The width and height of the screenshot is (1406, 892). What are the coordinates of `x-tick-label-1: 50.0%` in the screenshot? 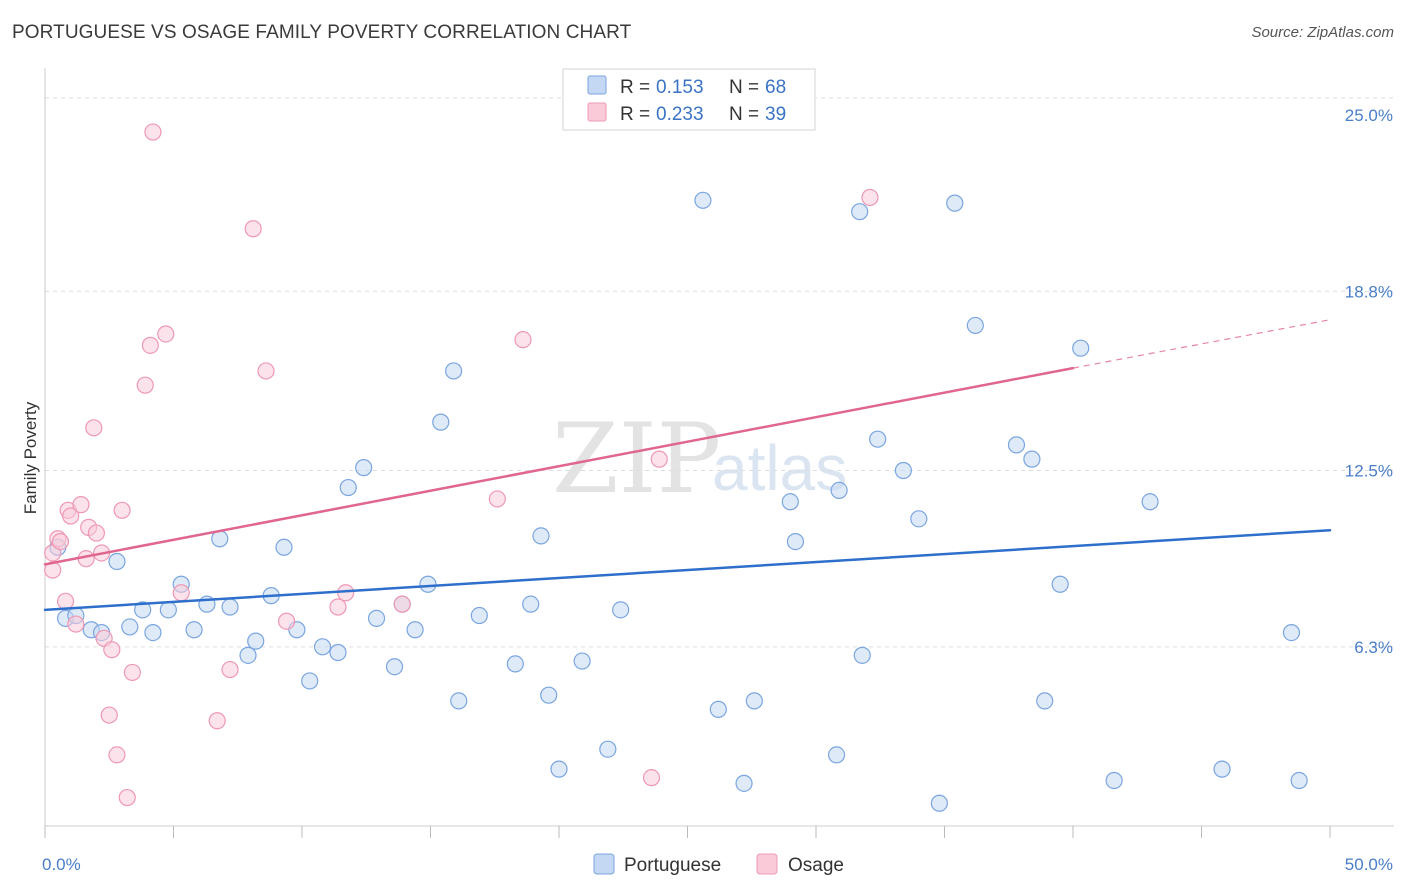 It's located at (1369, 864).